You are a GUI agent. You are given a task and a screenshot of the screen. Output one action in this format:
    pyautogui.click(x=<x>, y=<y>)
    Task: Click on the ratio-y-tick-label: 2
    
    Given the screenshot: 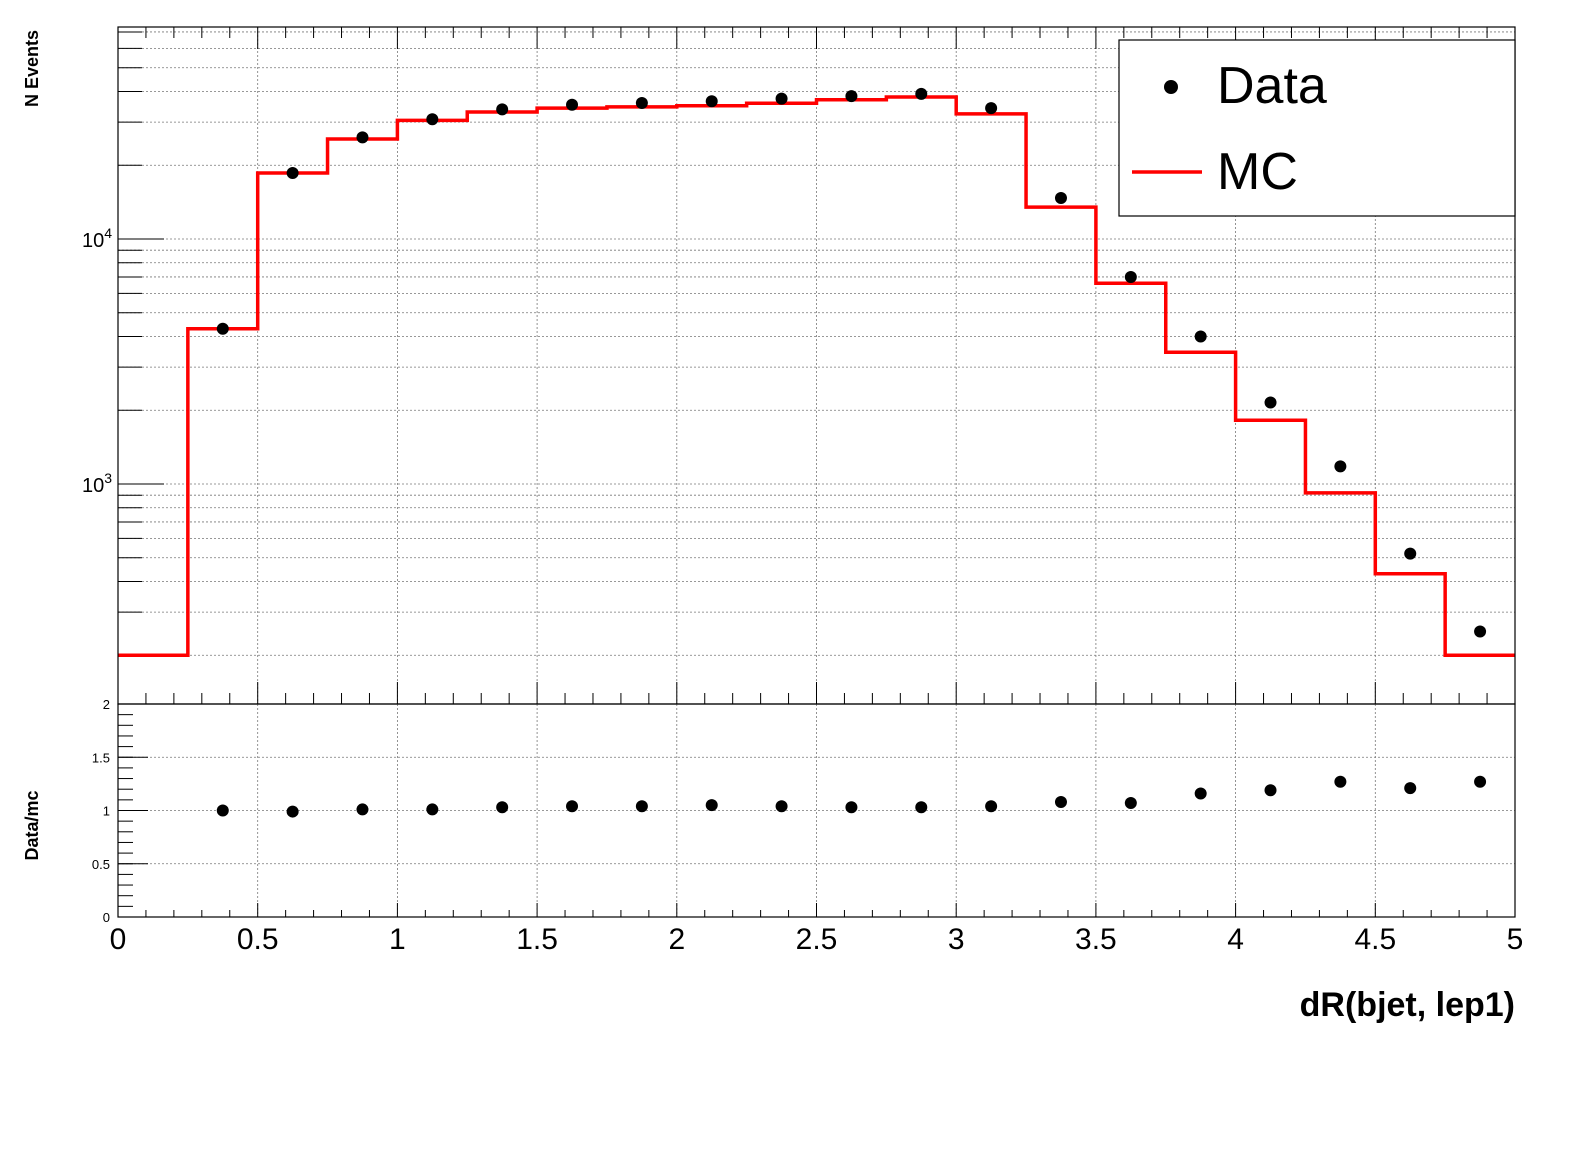 What is the action you would take?
    pyautogui.click(x=106, y=704)
    